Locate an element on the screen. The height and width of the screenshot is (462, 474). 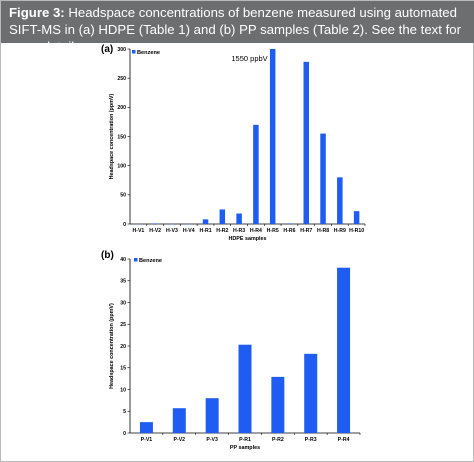
chart-b-bar-p-r1 is located at coordinates (245, 388).